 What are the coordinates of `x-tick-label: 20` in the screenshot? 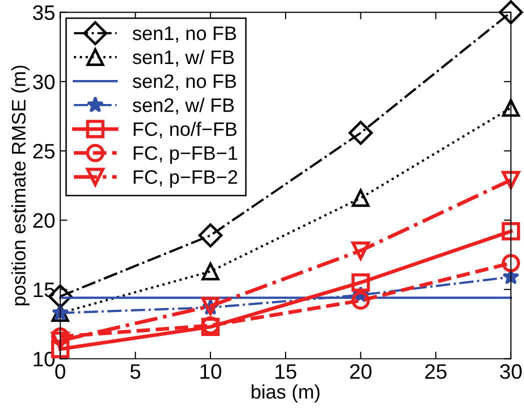 It's located at (361, 371).